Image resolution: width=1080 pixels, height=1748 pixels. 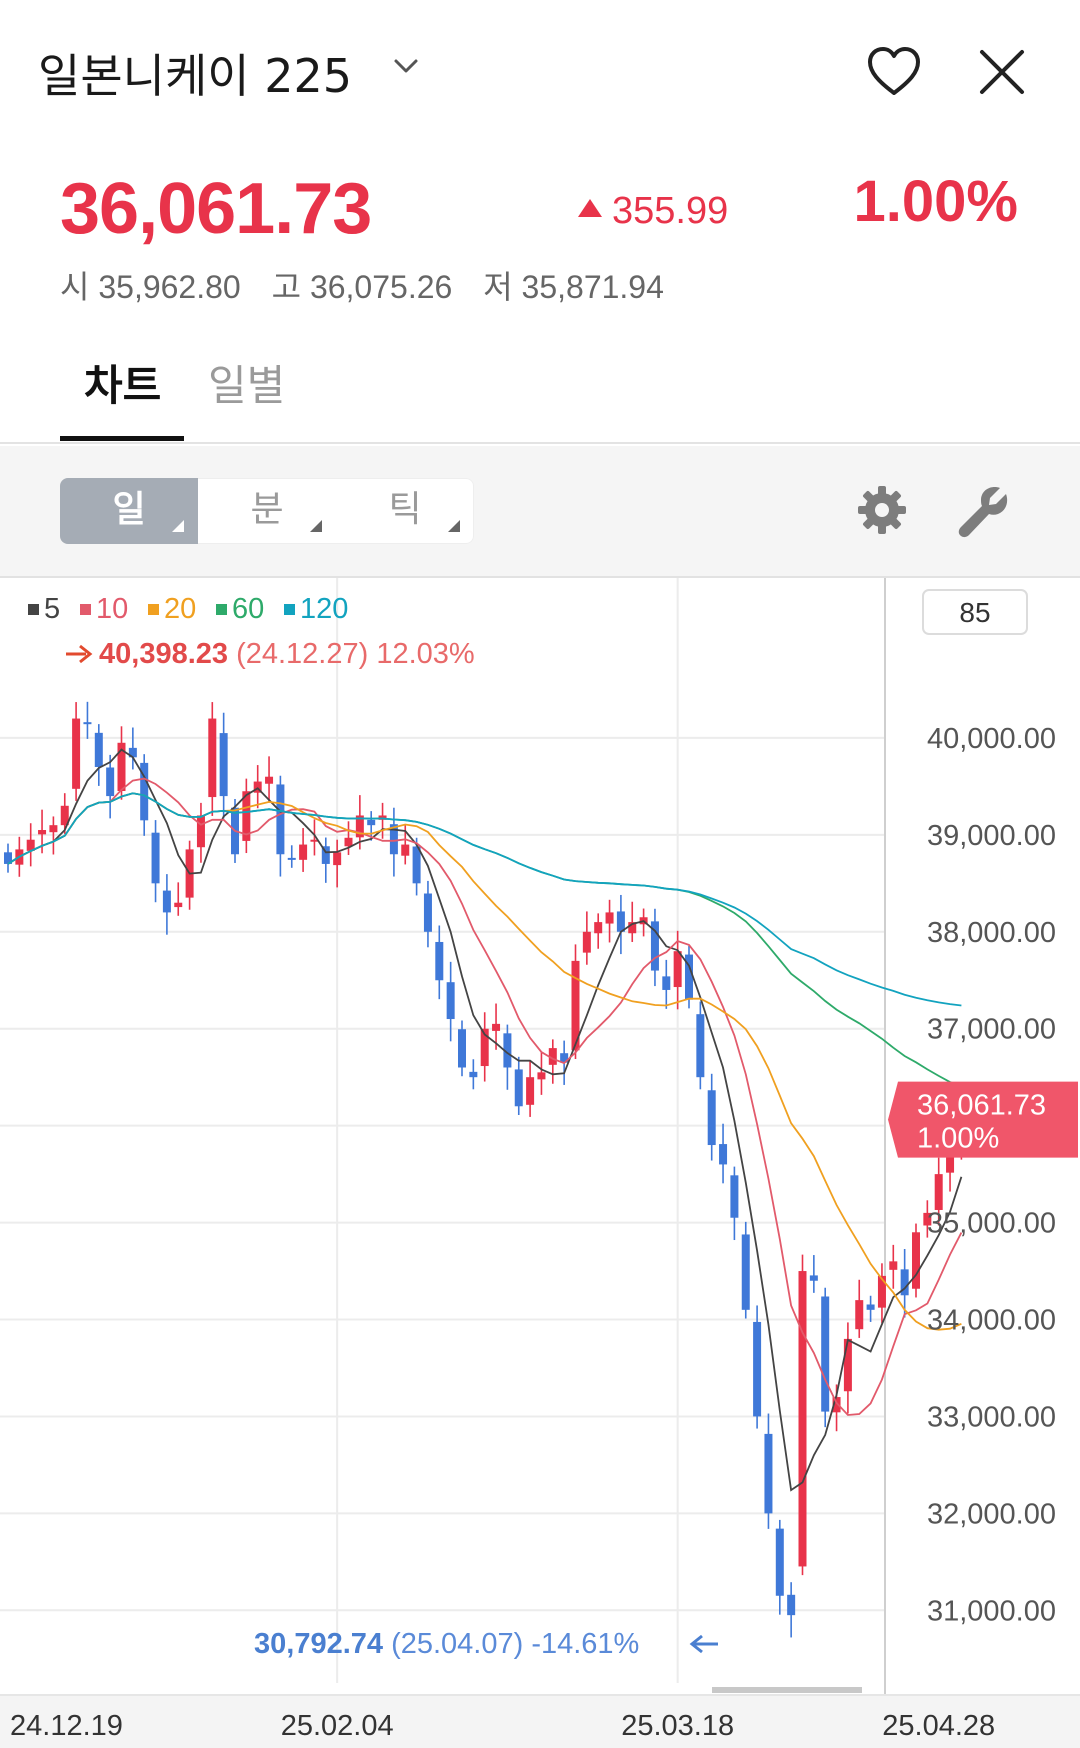 What do you see at coordinates (362, 287) in the screenshot?
I see `high-price: 고 36,075.26` at bounding box center [362, 287].